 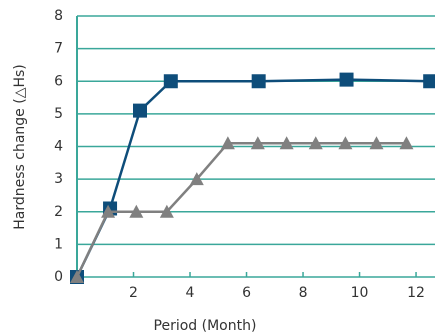 I want to click on y-tick-label: 5, so click(x=58, y=114).